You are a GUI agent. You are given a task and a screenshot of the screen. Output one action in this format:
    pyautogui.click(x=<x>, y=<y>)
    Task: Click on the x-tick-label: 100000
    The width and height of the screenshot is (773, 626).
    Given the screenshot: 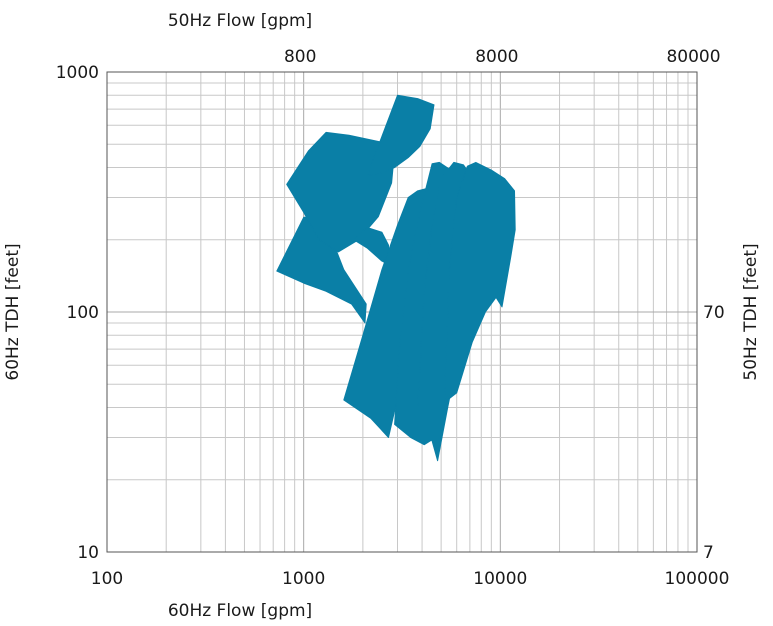 What is the action you would take?
    pyautogui.click(x=697, y=579)
    